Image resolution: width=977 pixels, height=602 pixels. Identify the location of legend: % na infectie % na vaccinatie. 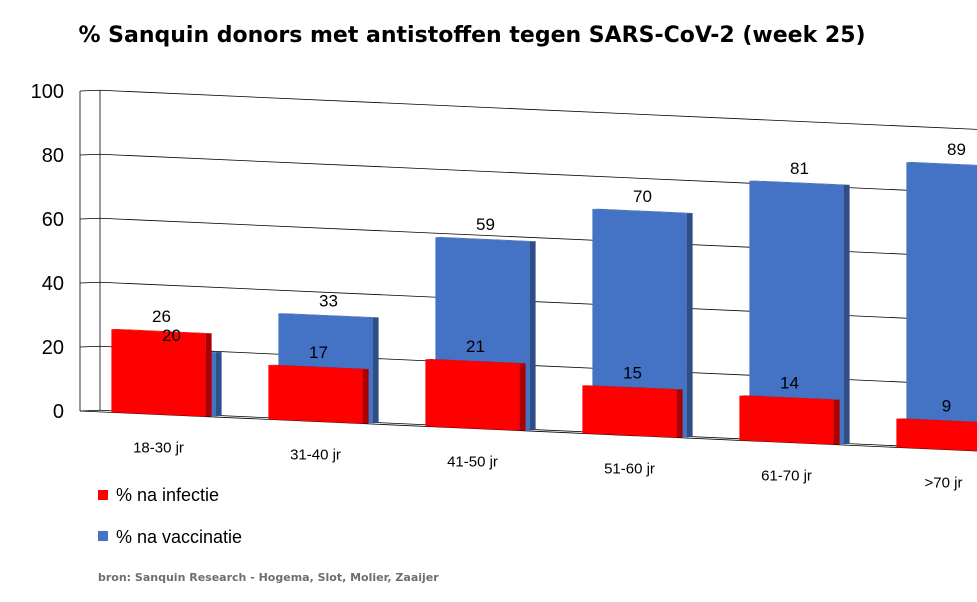
(170, 516).